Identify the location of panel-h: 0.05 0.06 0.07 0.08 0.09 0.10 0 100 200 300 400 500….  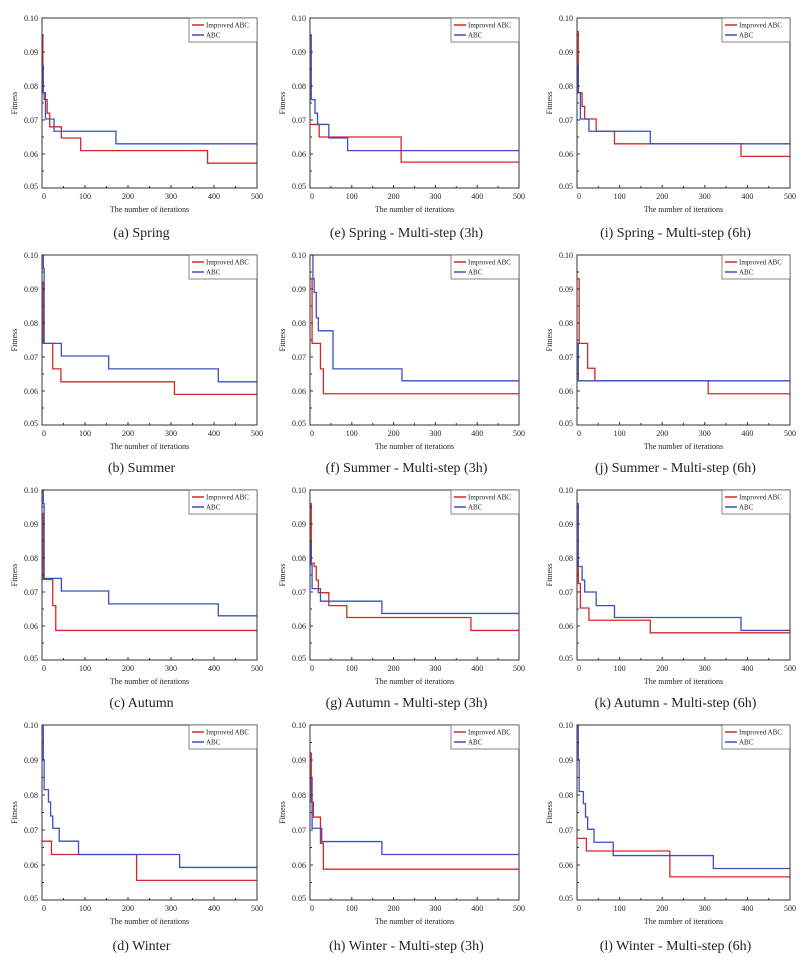
(401, 837).